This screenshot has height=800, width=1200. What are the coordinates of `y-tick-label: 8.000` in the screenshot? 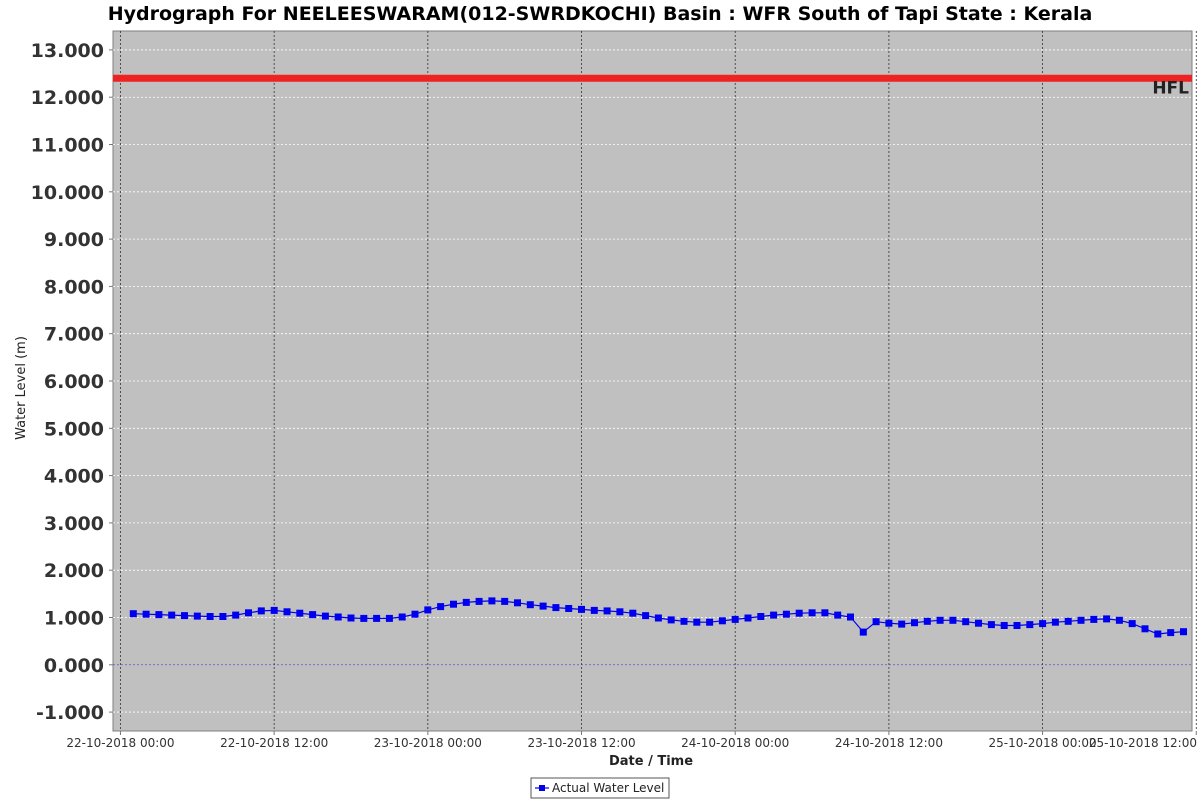 It's located at (74, 287).